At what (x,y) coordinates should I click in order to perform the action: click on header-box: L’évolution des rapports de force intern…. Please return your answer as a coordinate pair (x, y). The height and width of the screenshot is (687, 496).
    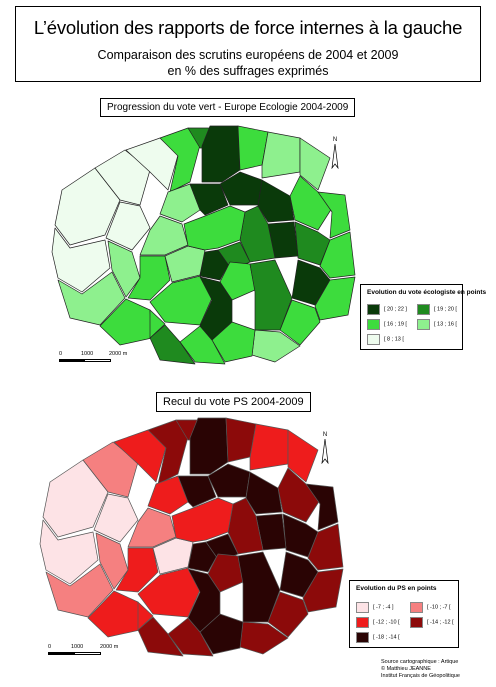
    Looking at the image, I should click on (248, 44).